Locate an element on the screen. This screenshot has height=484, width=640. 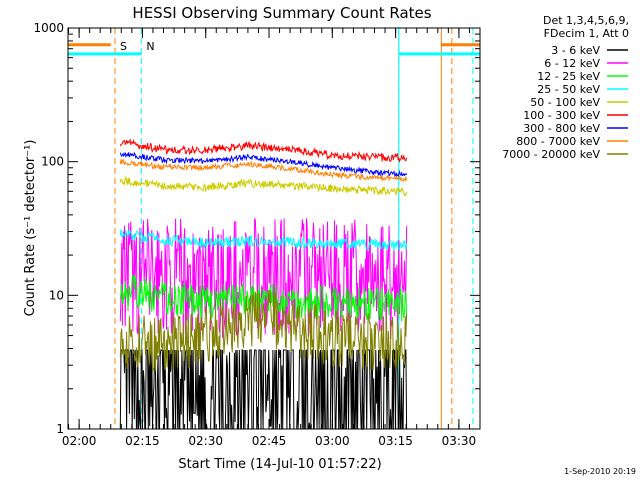
x-tick-label: 03:15 is located at coordinates (395, 441).